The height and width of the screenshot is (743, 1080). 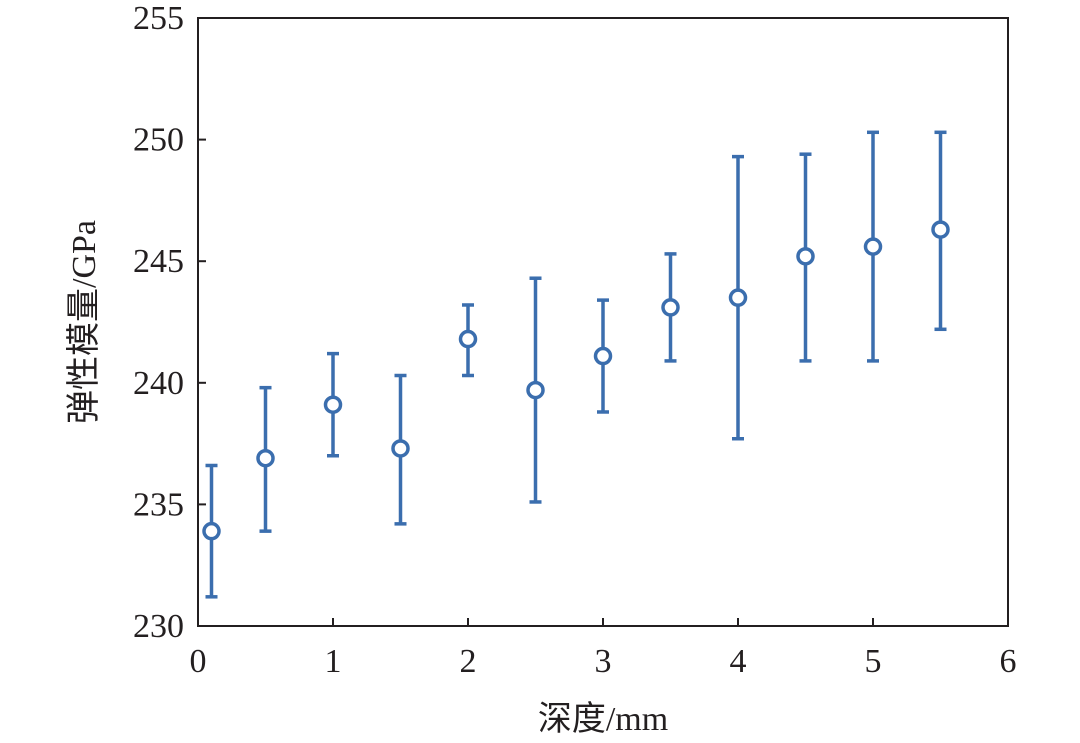 What do you see at coordinates (158, 504) in the screenshot?
I see `y-tick-label: 235` at bounding box center [158, 504].